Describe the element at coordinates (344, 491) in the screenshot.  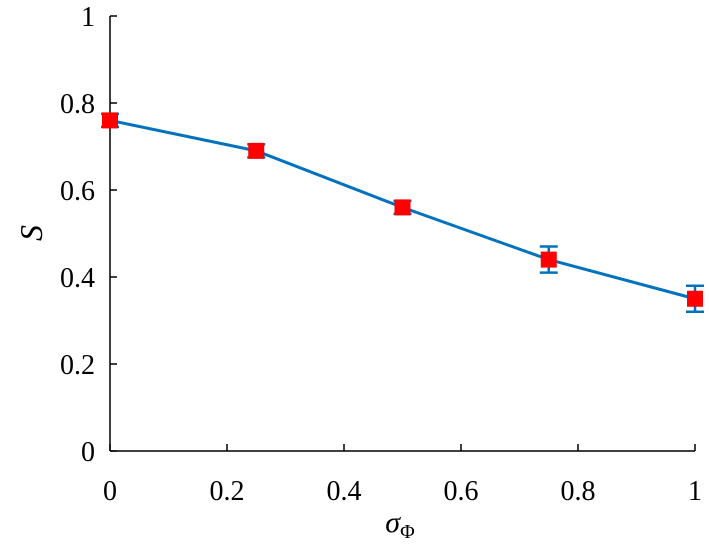
I see `x-tick-label: 0.4` at that location.